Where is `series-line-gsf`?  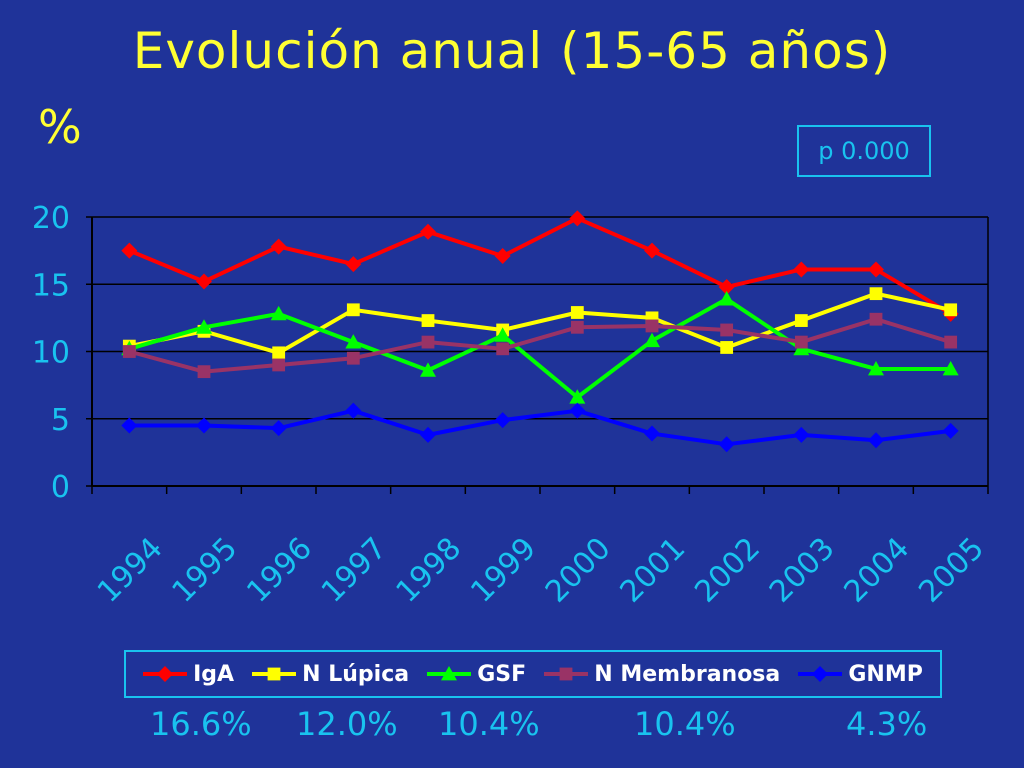
series-line-gsf is located at coordinates (539, 348).